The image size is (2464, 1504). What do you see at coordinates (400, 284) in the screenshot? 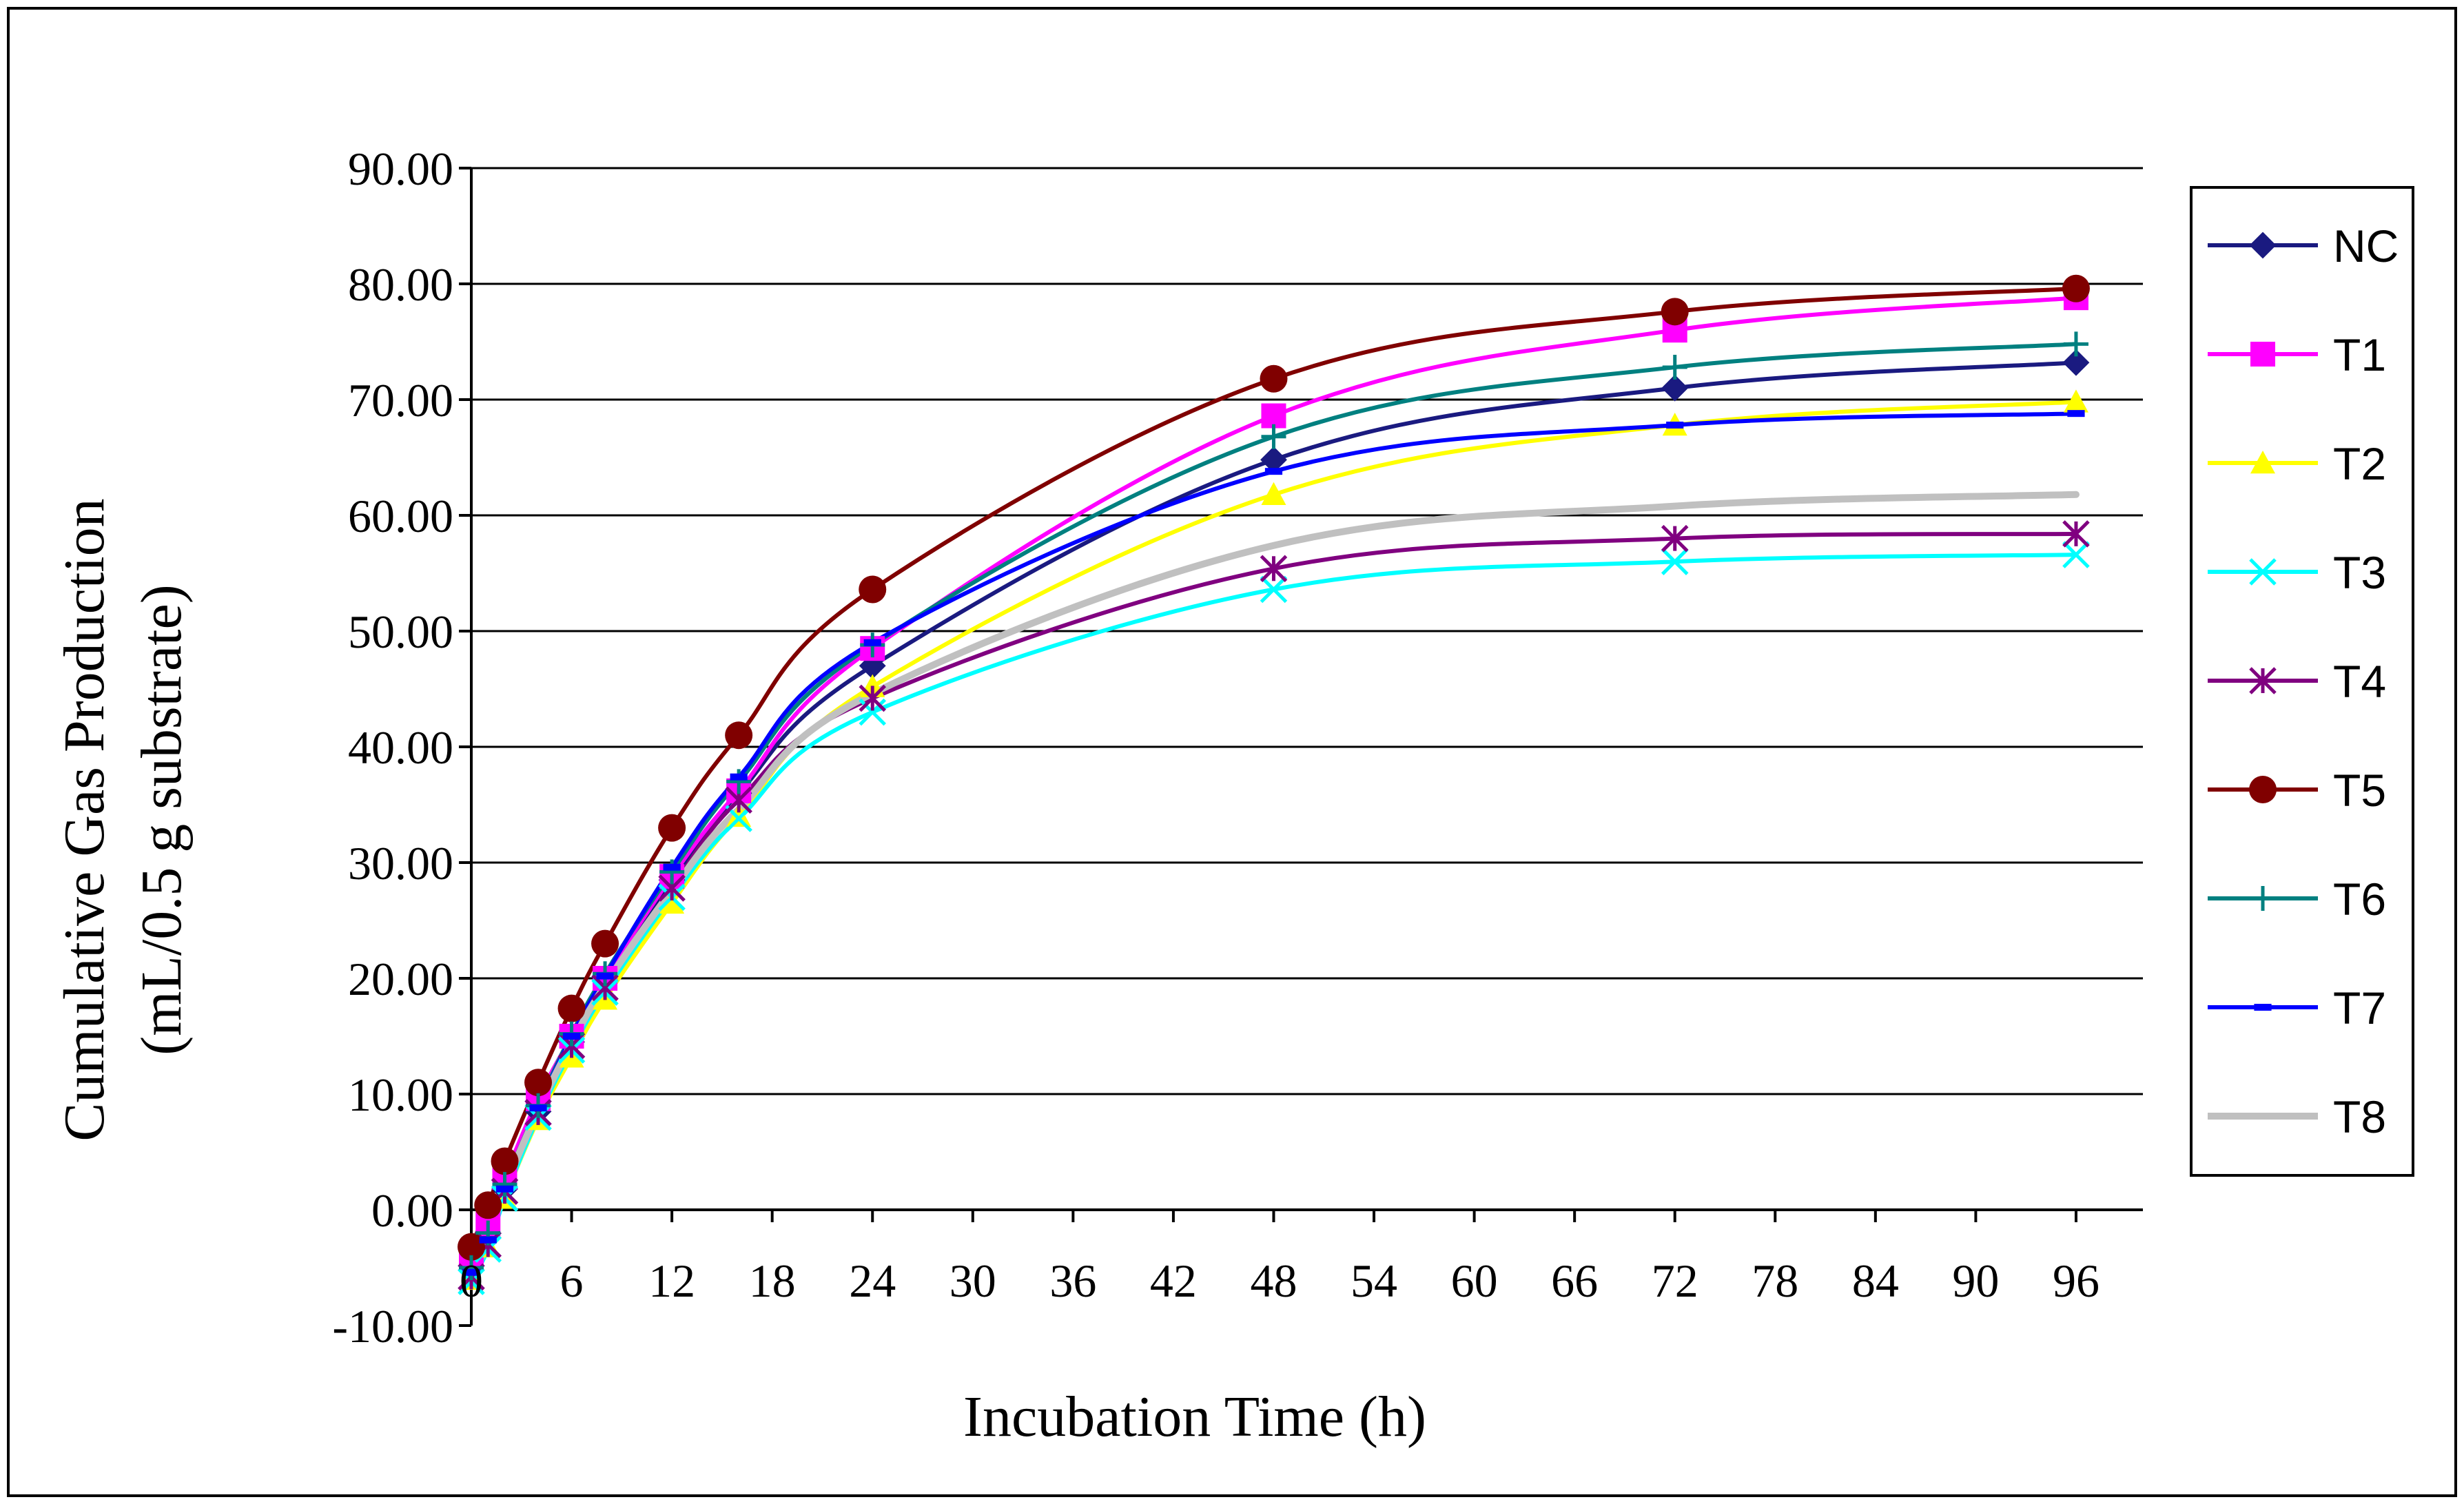
I see `y-tick-label: 80.00` at bounding box center [400, 284].